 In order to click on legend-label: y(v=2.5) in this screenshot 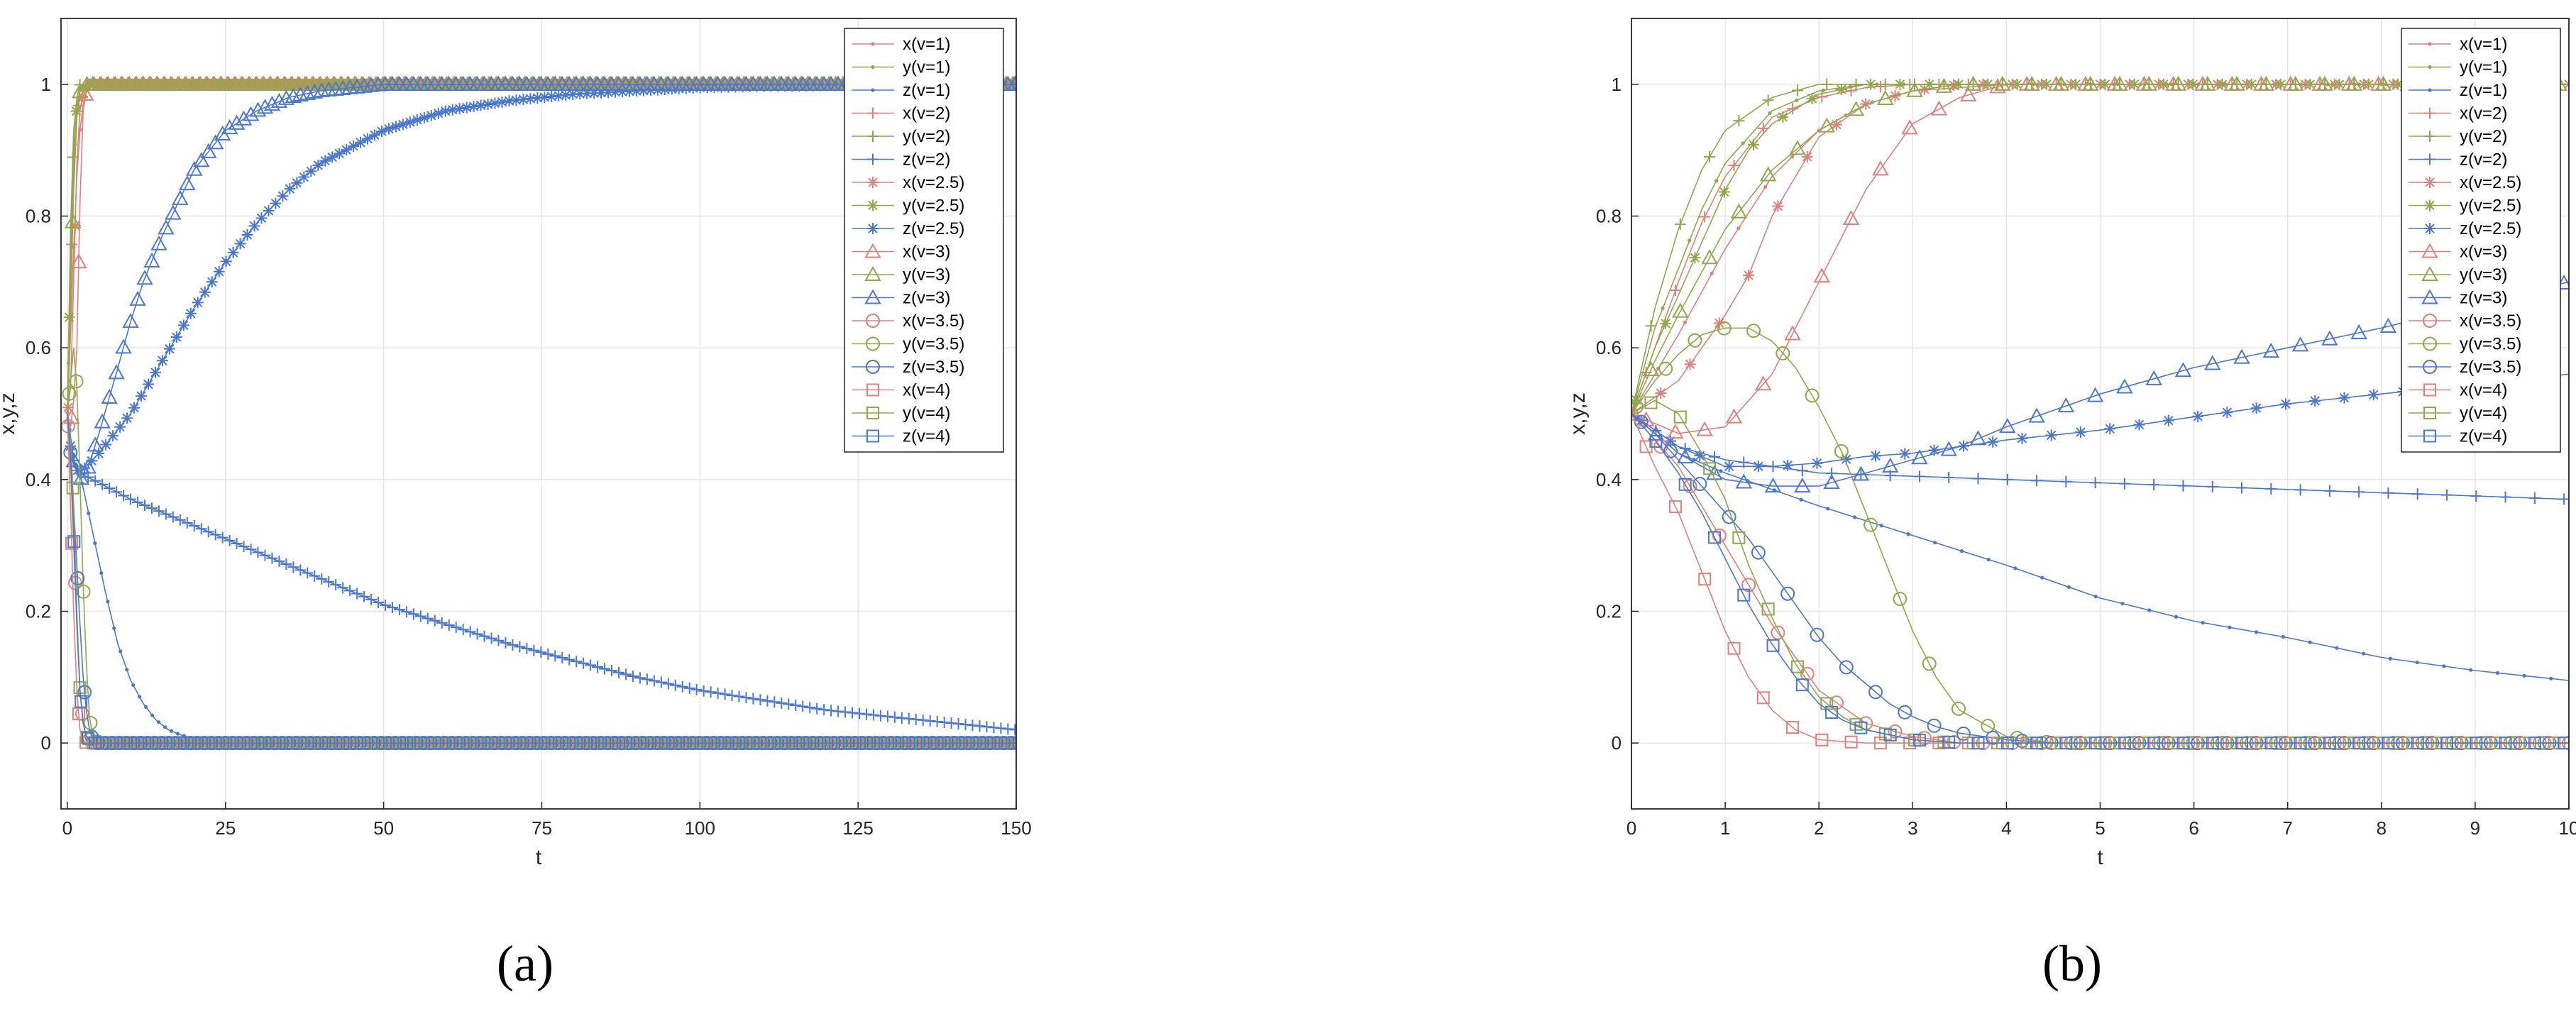, I will do `click(933, 207)`.